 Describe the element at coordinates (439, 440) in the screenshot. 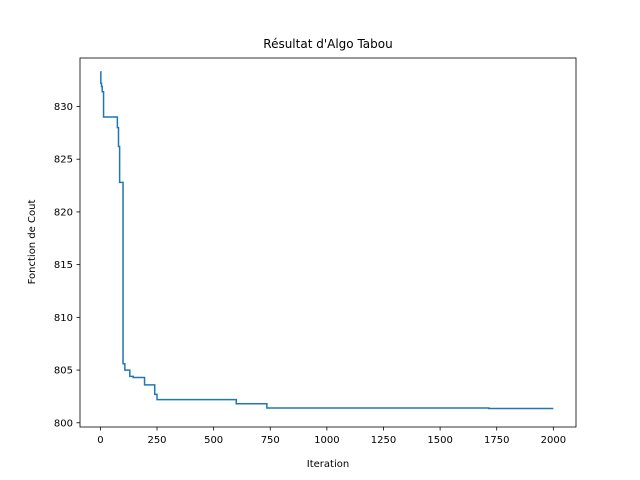

I see `x-tick-label: 1500` at that location.